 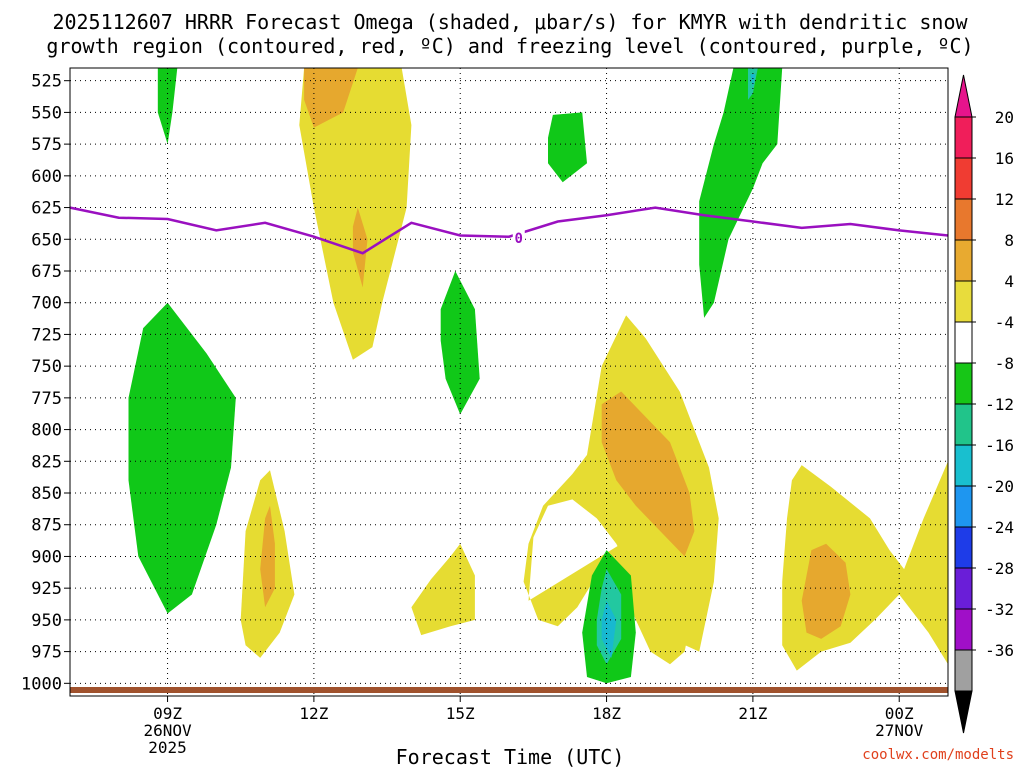 What do you see at coordinates (46, 462) in the screenshot?
I see `y-tick-label-825: 825` at bounding box center [46, 462].